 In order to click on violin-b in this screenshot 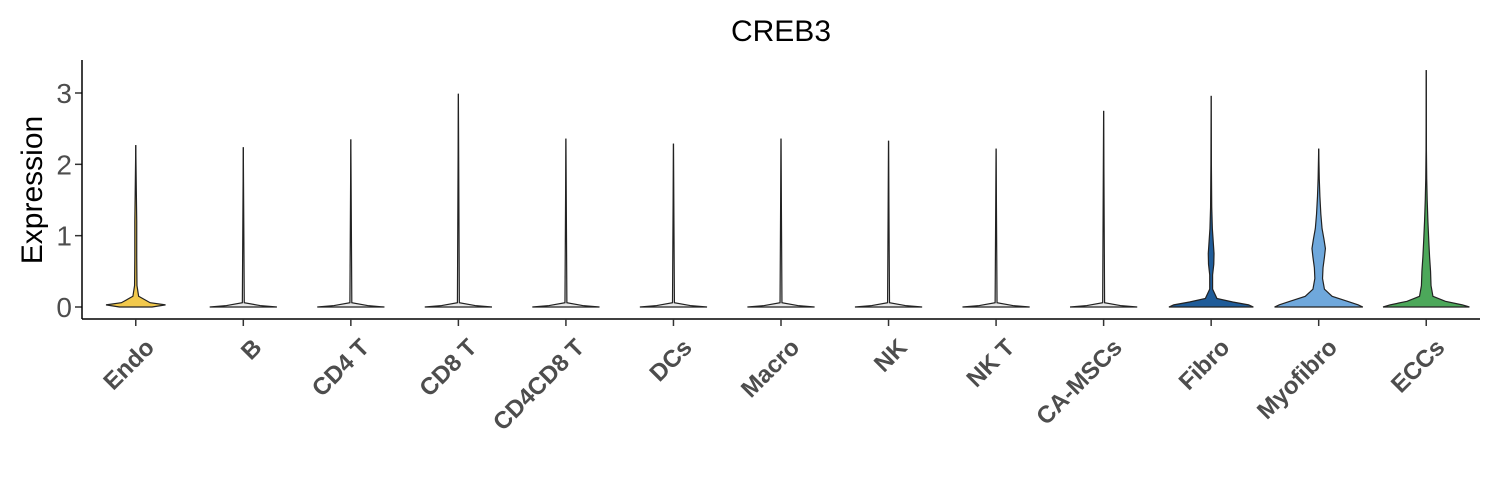, I will do `click(243, 227)`.